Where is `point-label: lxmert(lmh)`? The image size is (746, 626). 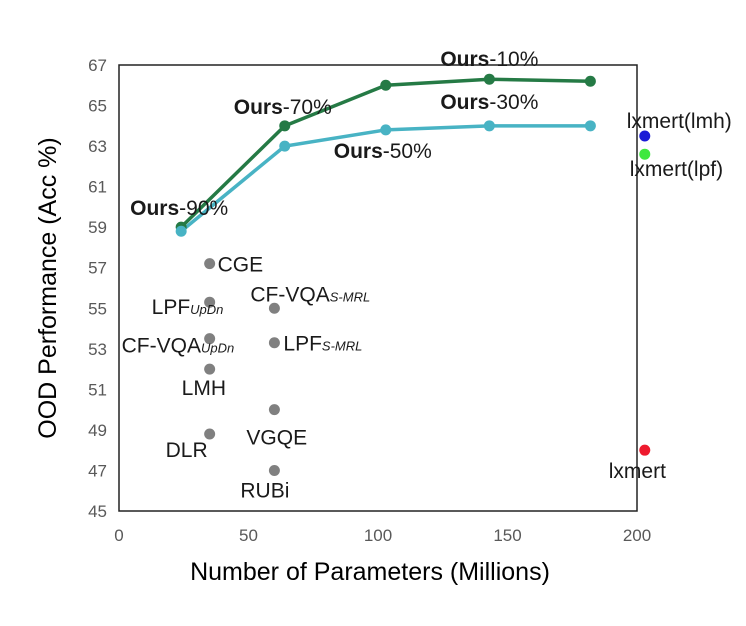
point-label: lxmert(lmh) is located at coordinates (679, 121).